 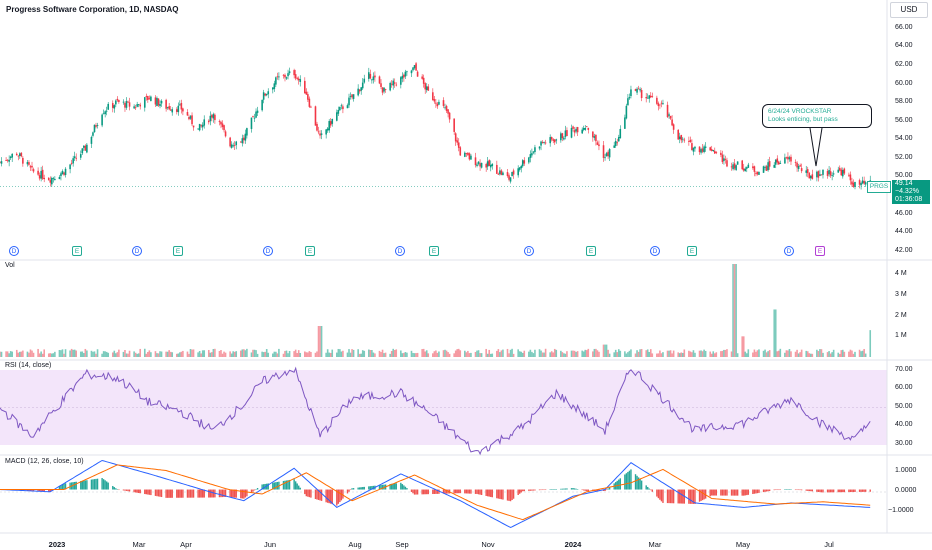 What do you see at coordinates (907, 191) in the screenshot?
I see `price-change: −4.32%` at bounding box center [907, 191].